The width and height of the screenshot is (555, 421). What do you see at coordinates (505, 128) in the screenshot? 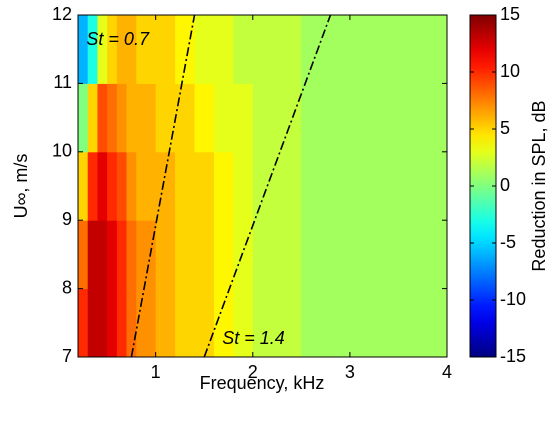
I see `colorbar-tick-label: 5` at bounding box center [505, 128].